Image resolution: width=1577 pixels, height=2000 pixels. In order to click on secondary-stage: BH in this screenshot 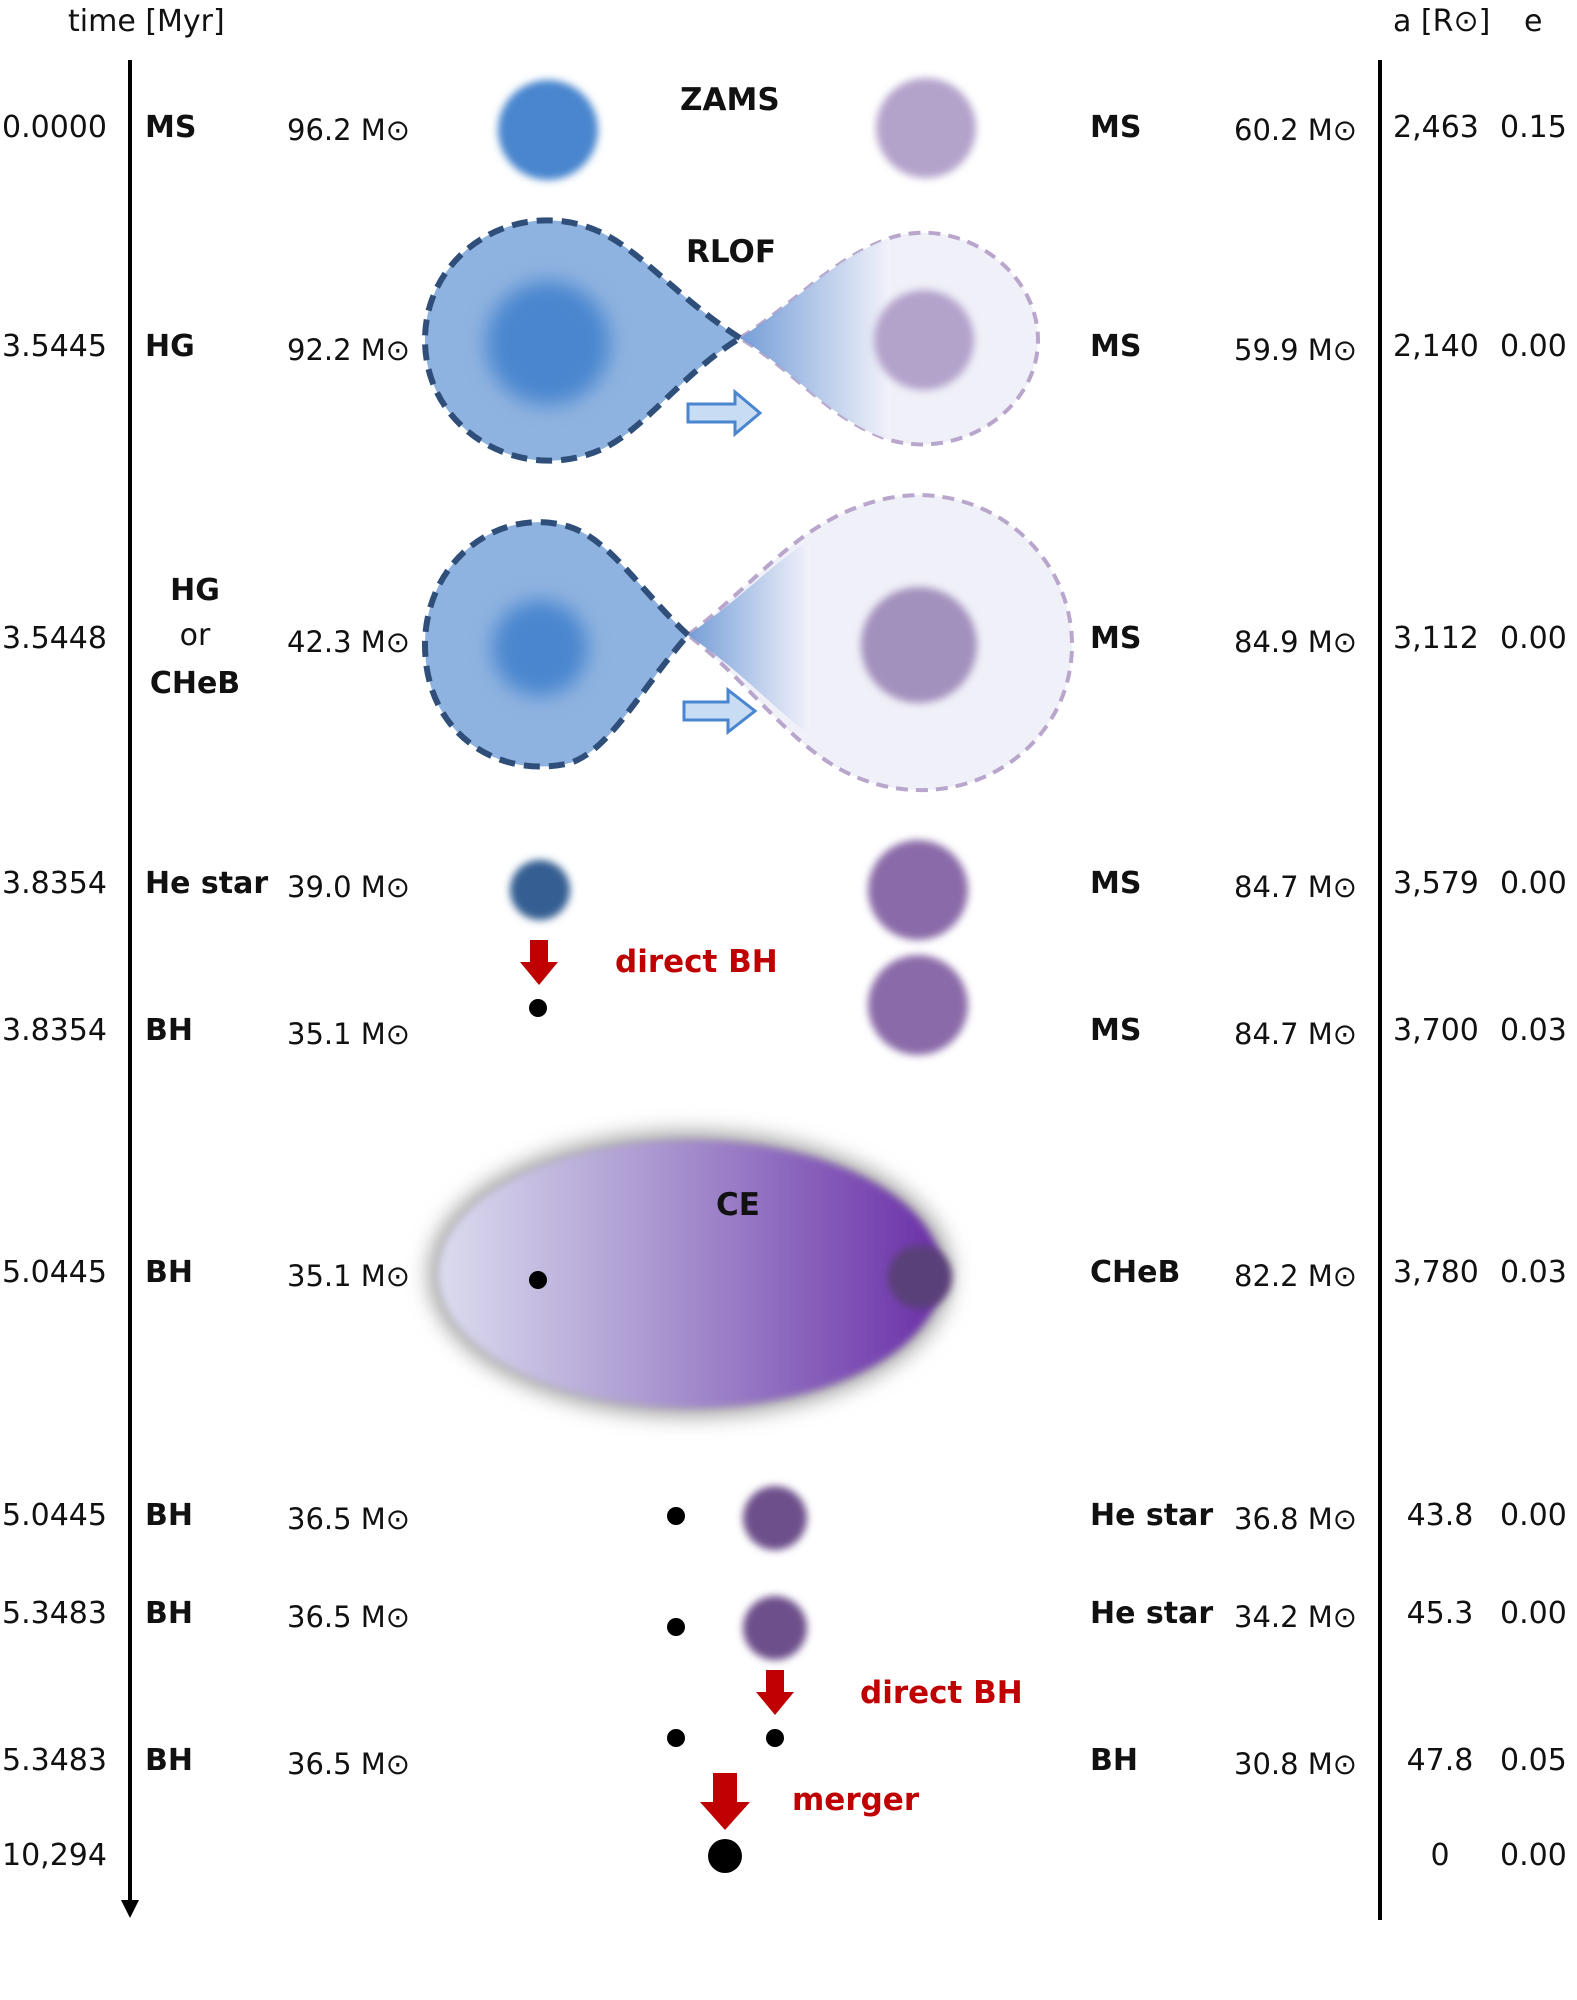, I will do `click(1114, 1760)`.